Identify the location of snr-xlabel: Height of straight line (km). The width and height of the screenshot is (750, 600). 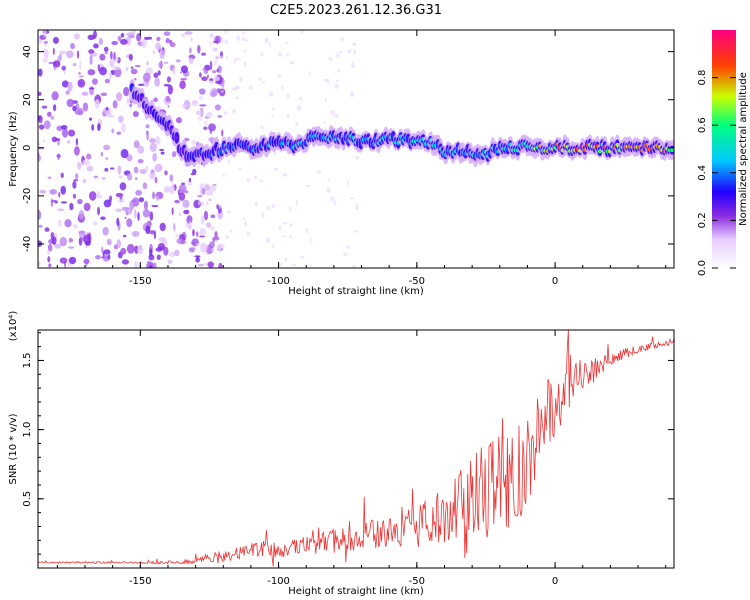
(356, 591).